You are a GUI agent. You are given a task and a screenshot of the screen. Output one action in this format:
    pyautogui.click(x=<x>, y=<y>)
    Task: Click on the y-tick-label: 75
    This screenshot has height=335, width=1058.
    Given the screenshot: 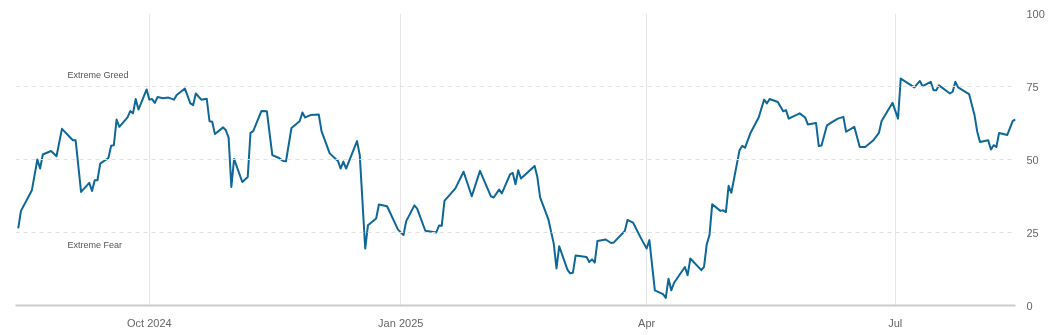 What is the action you would take?
    pyautogui.click(x=1032, y=86)
    